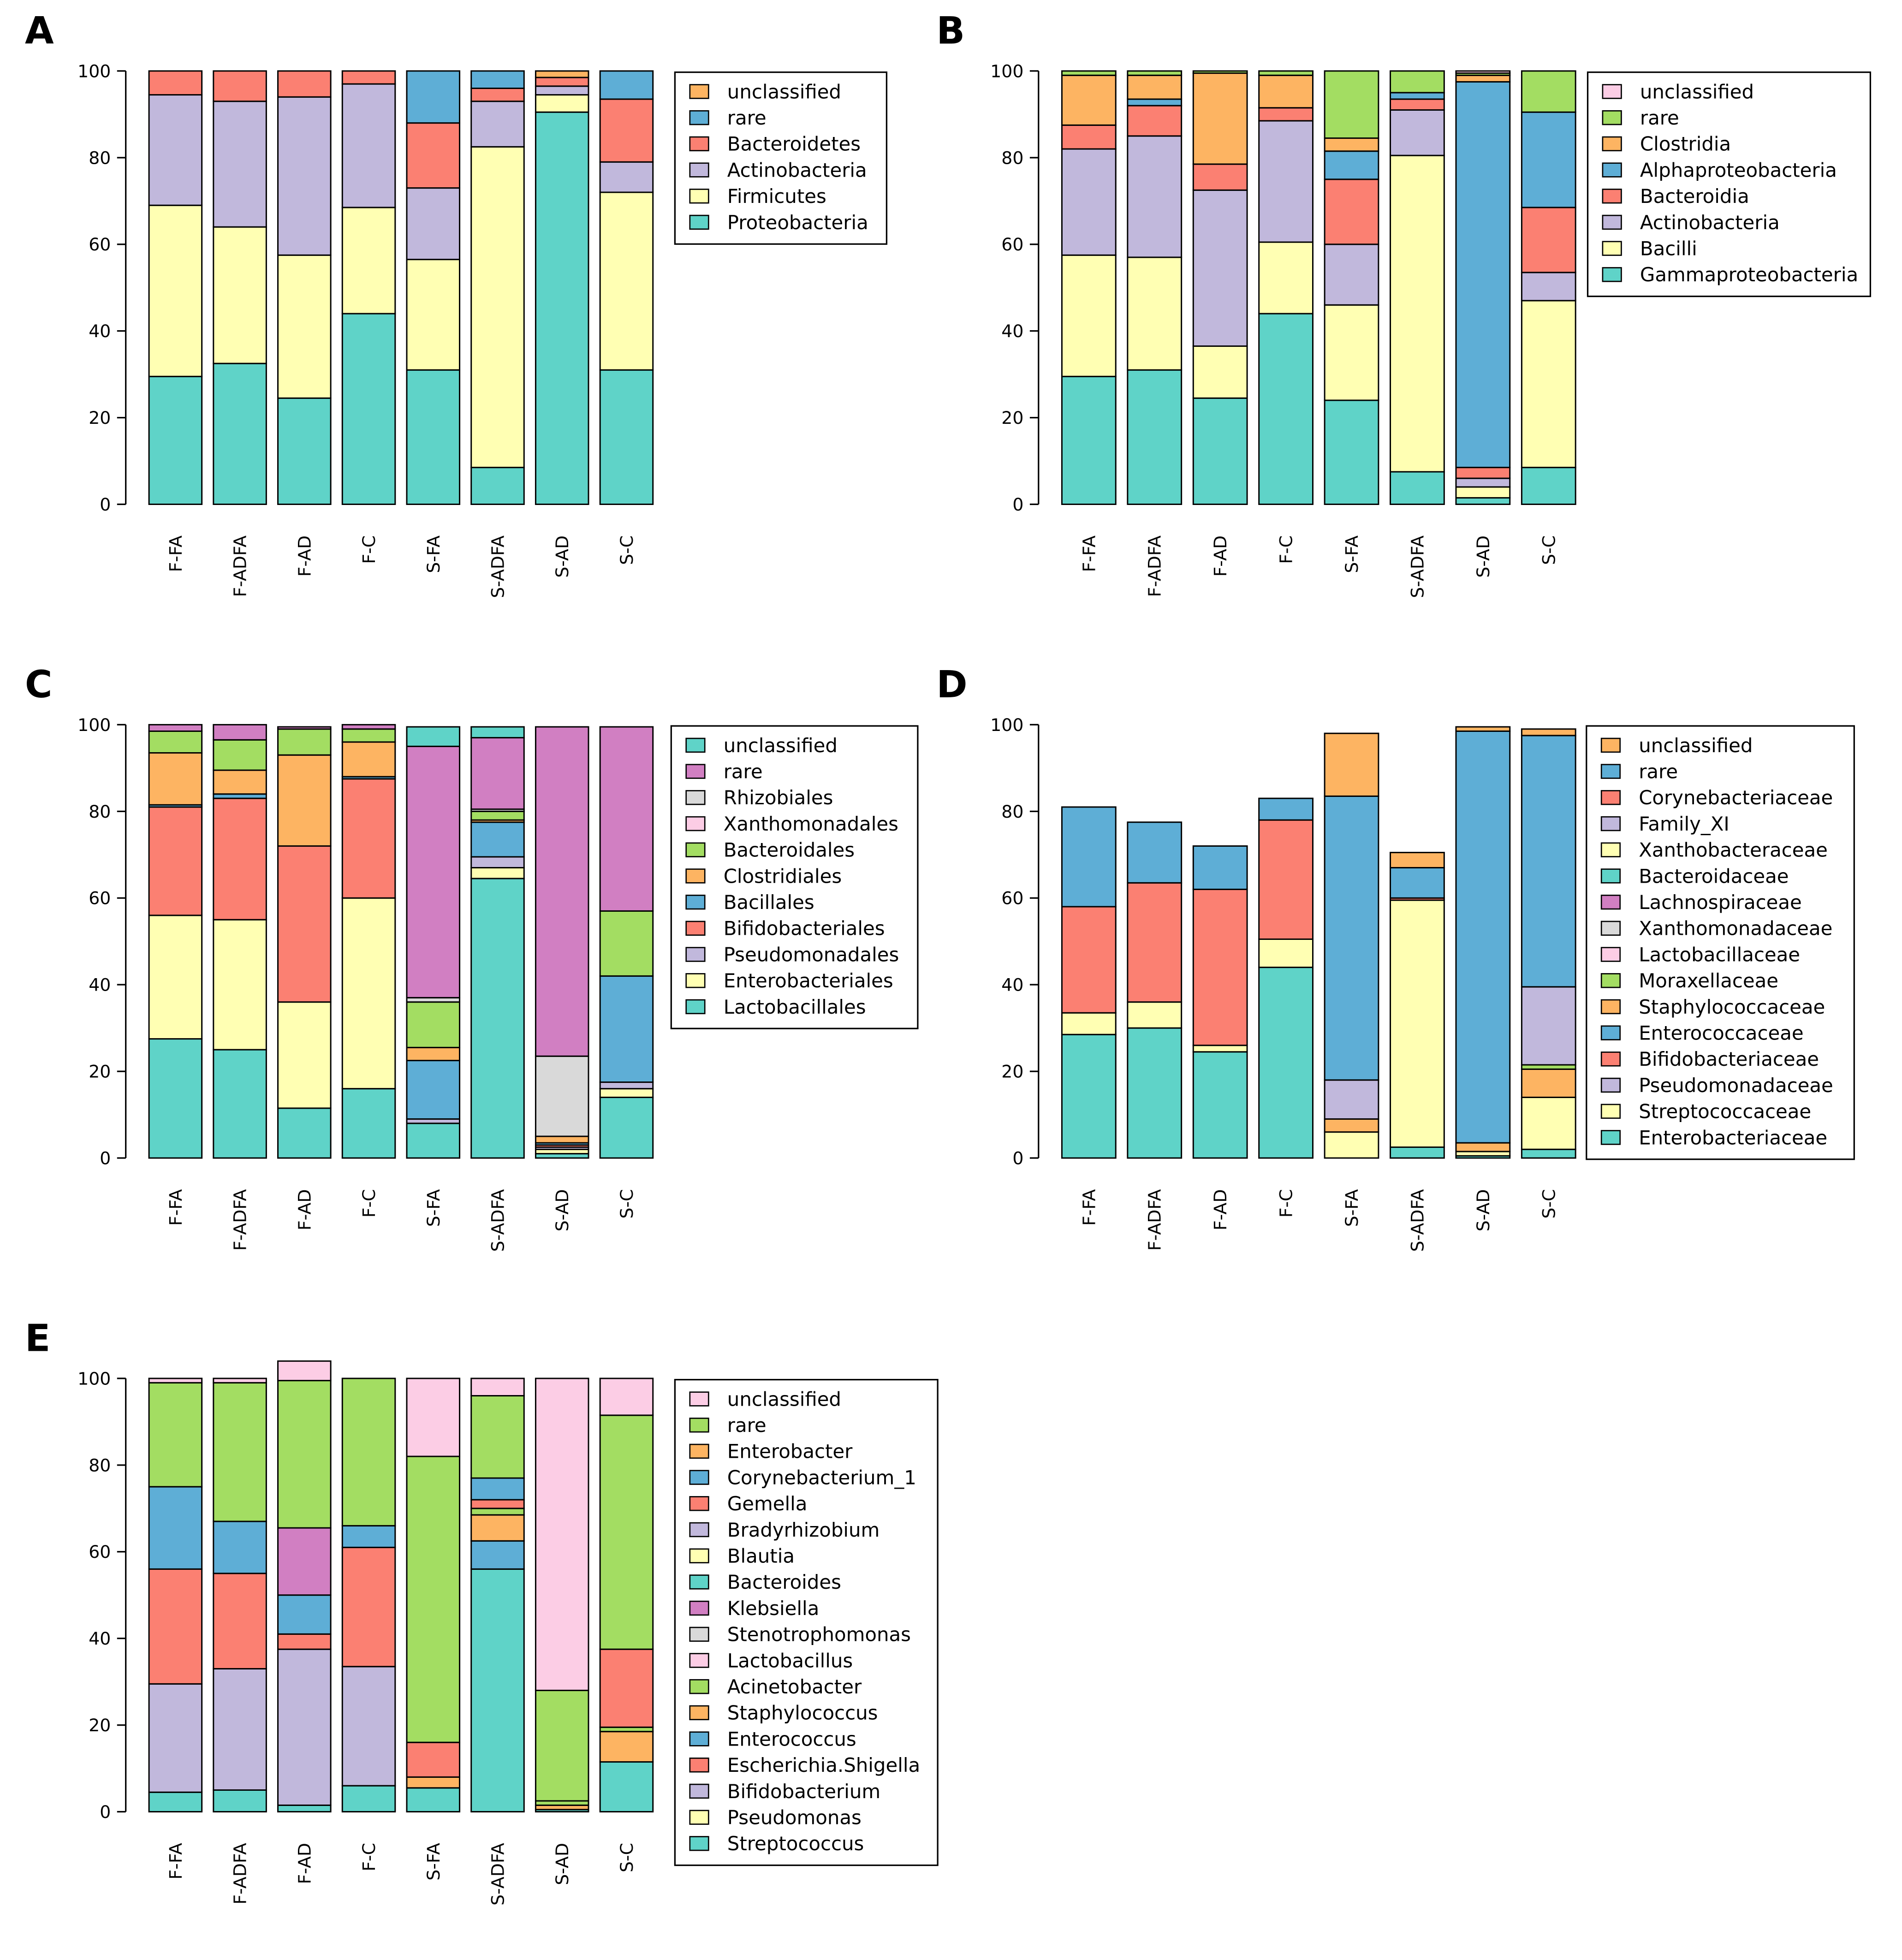 This screenshot has height=1960, width=1902. I want to click on legend-label: Streptococcaceae, so click(1725, 1111).